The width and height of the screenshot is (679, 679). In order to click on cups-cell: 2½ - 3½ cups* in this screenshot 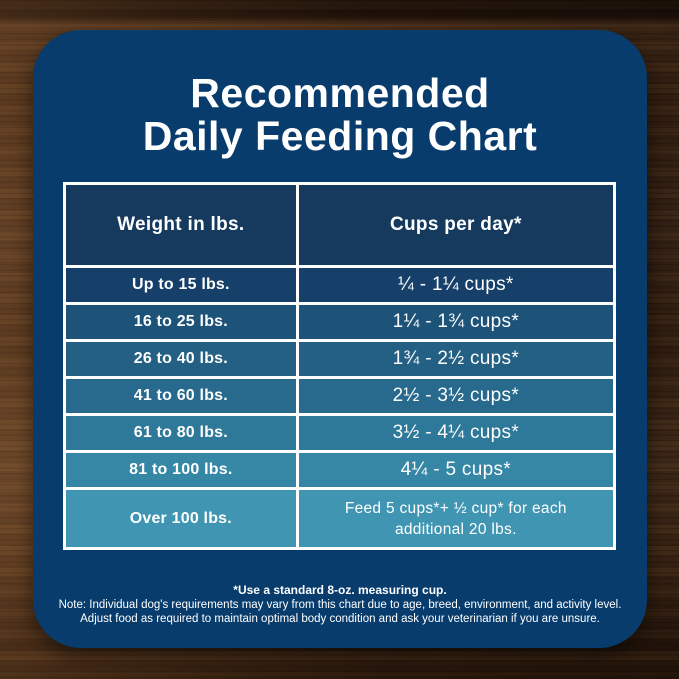, I will do `click(456, 396)`.